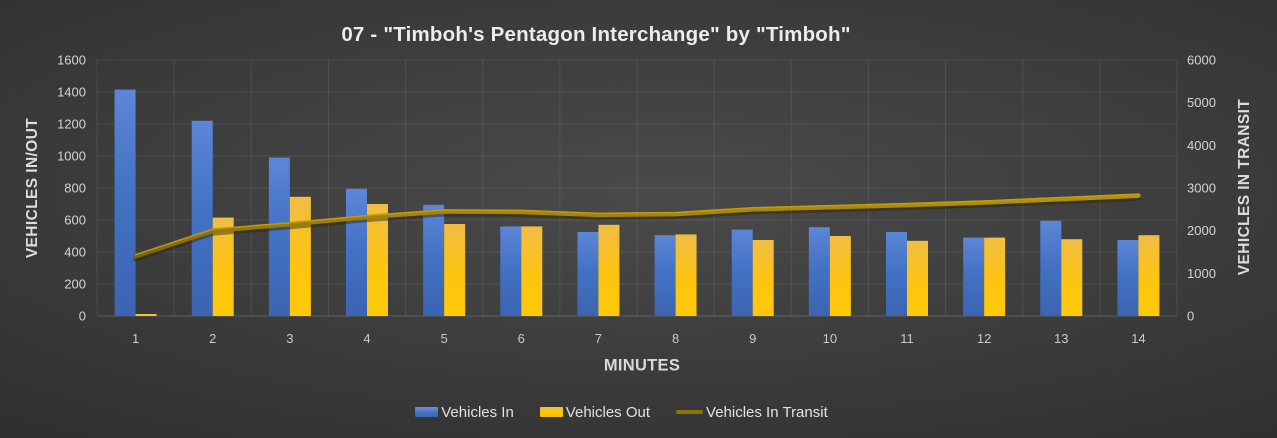 The width and height of the screenshot is (1277, 438). What do you see at coordinates (1201, 188) in the screenshot?
I see `right-axis-tick: 3000` at bounding box center [1201, 188].